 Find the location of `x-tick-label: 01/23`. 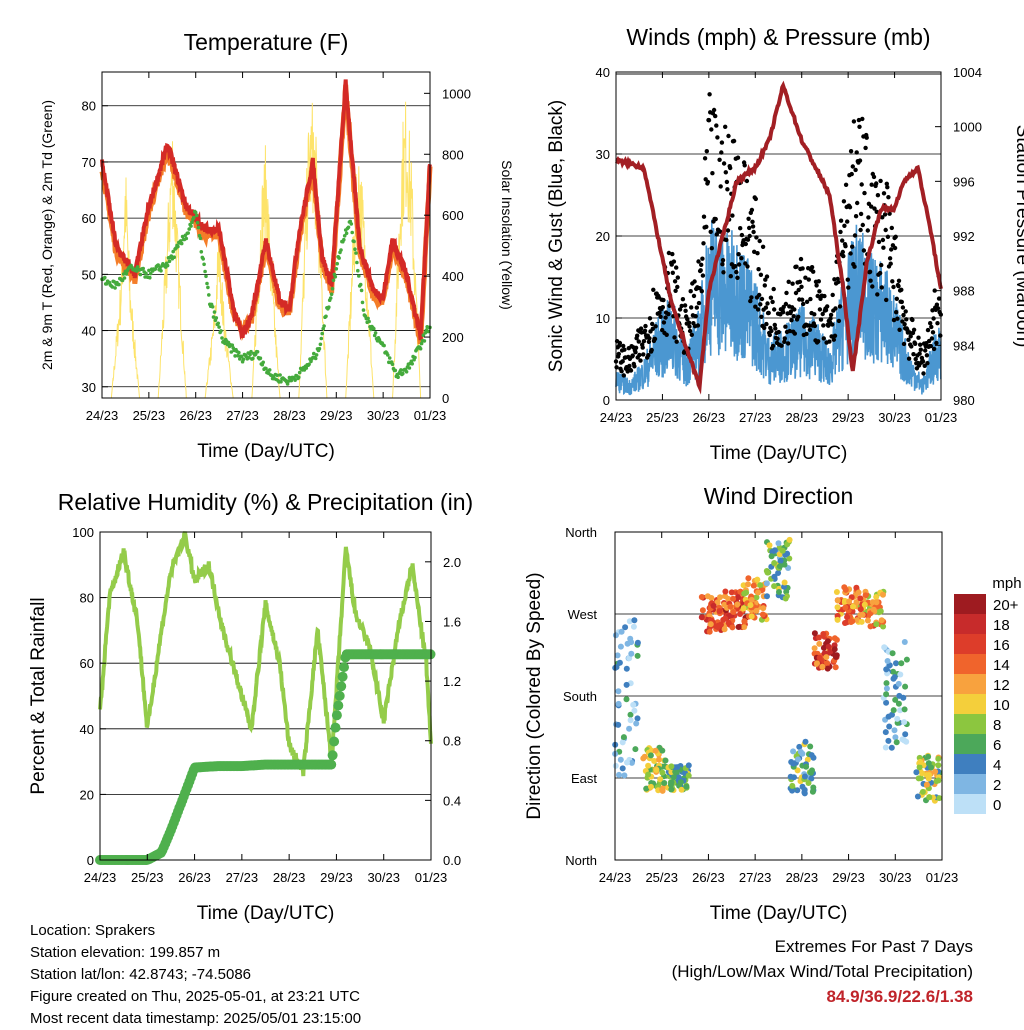

x-tick-label: 01/23 is located at coordinates (430, 415).